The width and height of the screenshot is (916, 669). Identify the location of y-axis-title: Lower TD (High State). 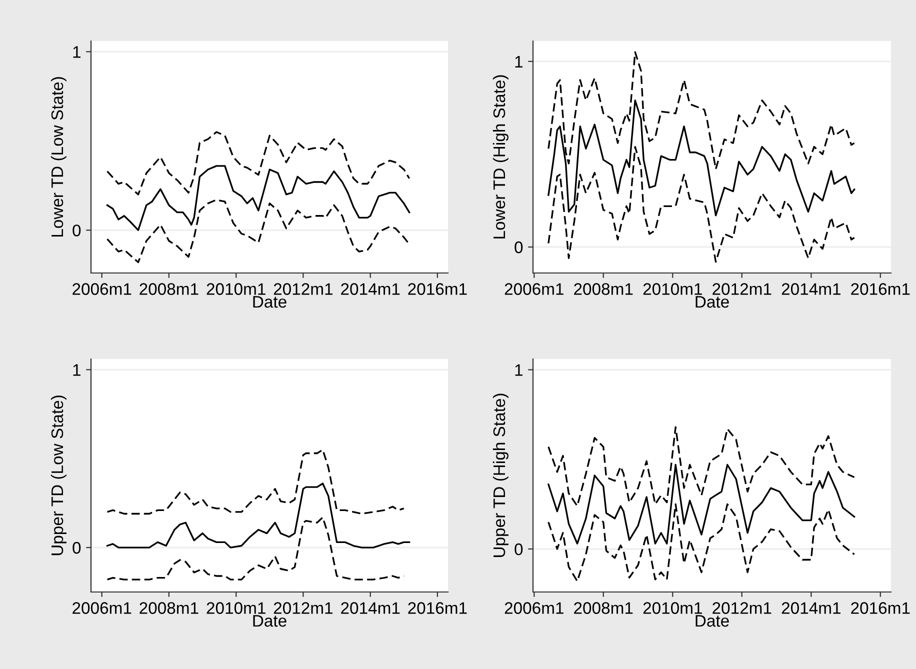
(500, 156).